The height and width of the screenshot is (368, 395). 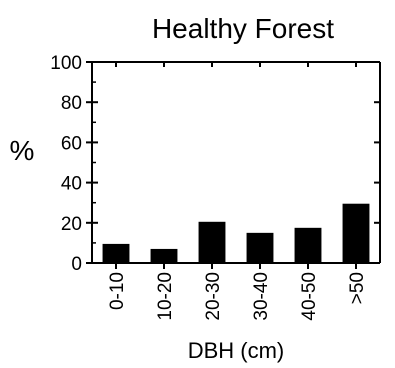 I want to click on x-tick-label: 20-30, so click(x=213, y=296).